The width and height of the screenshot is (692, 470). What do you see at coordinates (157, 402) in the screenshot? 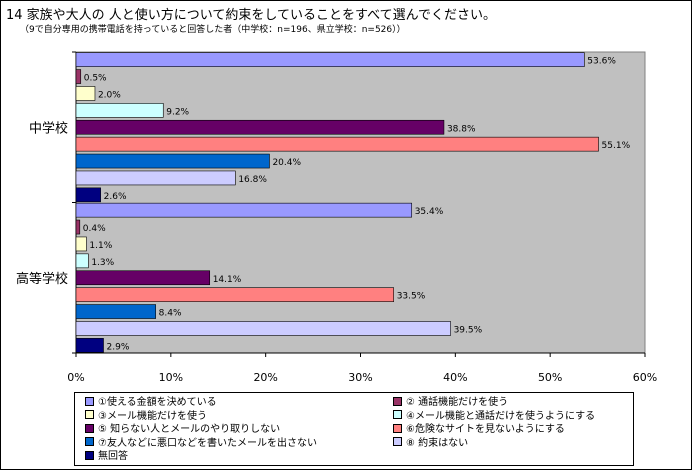
I see `legend-label: ①使える金額を決めている` at bounding box center [157, 402].